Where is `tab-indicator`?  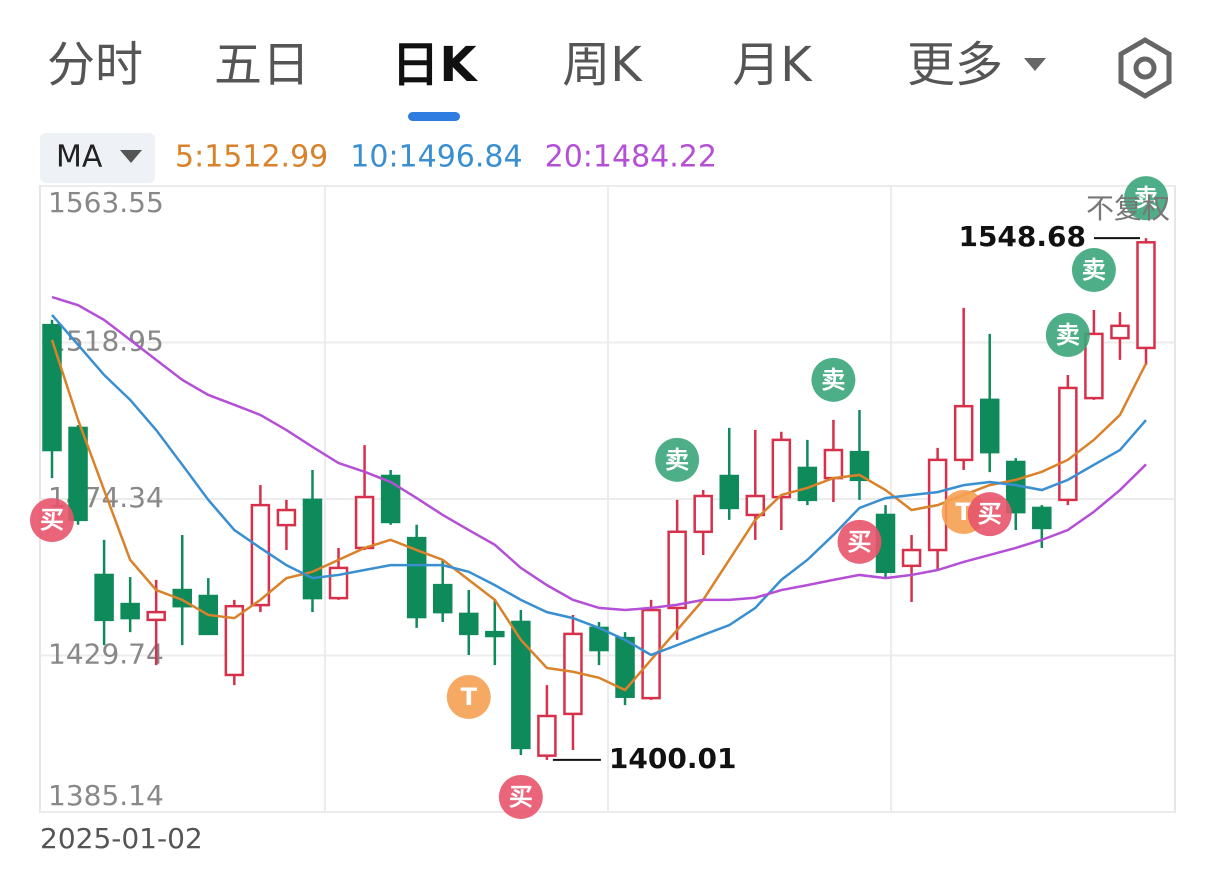 tab-indicator is located at coordinates (434, 116).